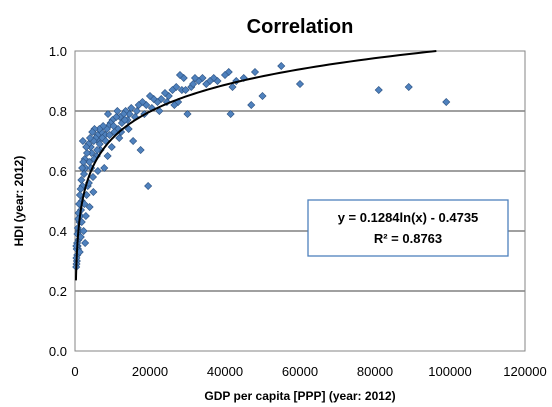 Image resolution: width=552 pixels, height=407 pixels. What do you see at coordinates (408, 238) in the screenshot?
I see `trendline-r-squared: R² = 0.8763` at bounding box center [408, 238].